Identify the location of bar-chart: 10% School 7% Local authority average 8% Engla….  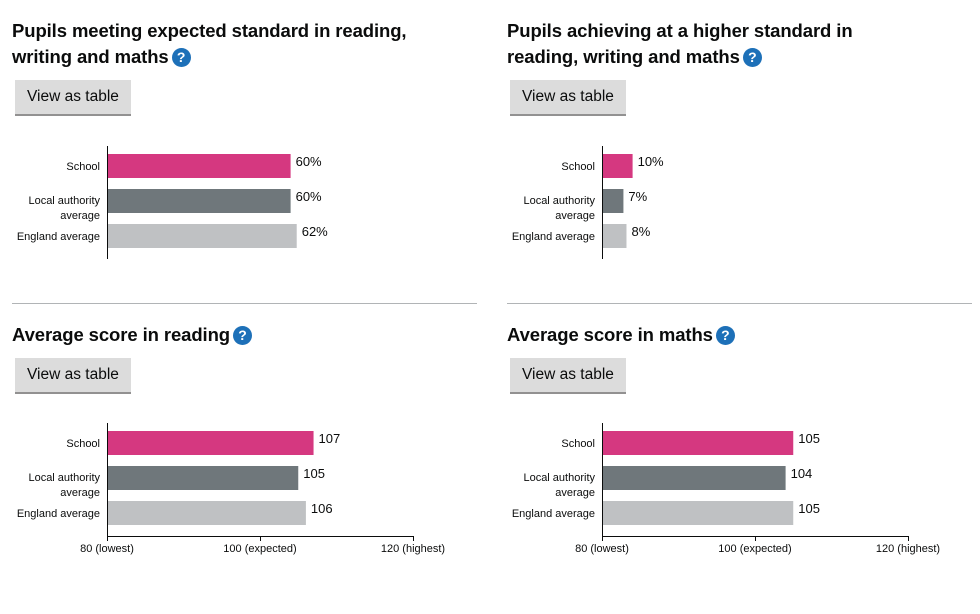
(588, 202).